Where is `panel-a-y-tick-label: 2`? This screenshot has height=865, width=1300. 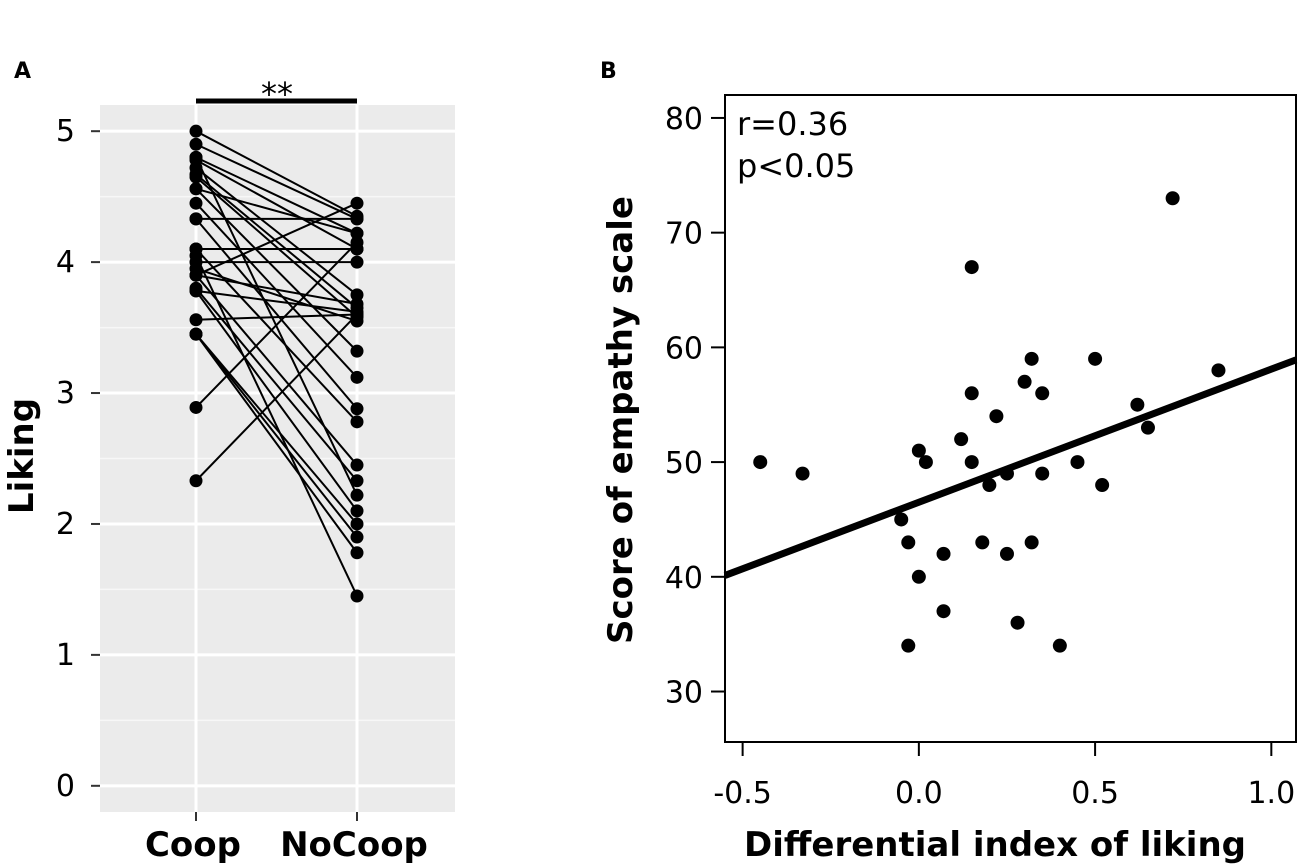 panel-a-y-tick-label: 2 is located at coordinates (65, 524).